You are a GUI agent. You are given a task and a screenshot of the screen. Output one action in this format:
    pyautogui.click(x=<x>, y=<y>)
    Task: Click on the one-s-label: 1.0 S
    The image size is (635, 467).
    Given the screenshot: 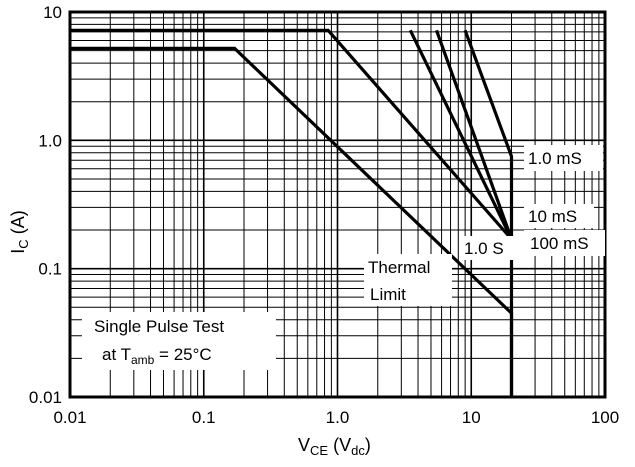 What is the action you would take?
    pyautogui.click(x=484, y=248)
    